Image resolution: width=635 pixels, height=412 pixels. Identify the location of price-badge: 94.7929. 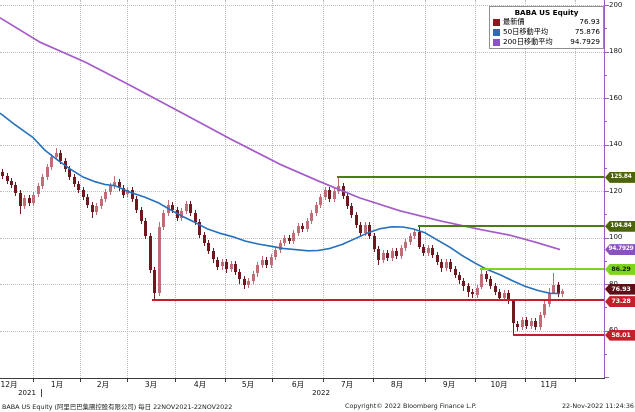
(620, 250).